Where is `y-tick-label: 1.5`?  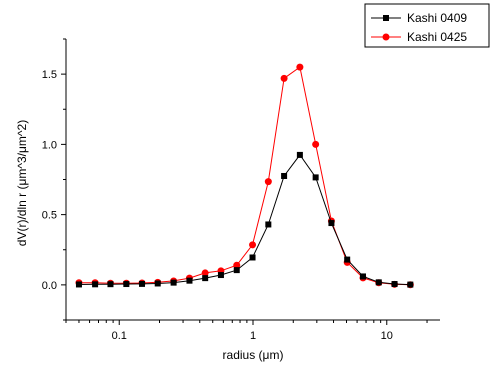
y-tick-label: 1.5 is located at coordinates (49, 75).